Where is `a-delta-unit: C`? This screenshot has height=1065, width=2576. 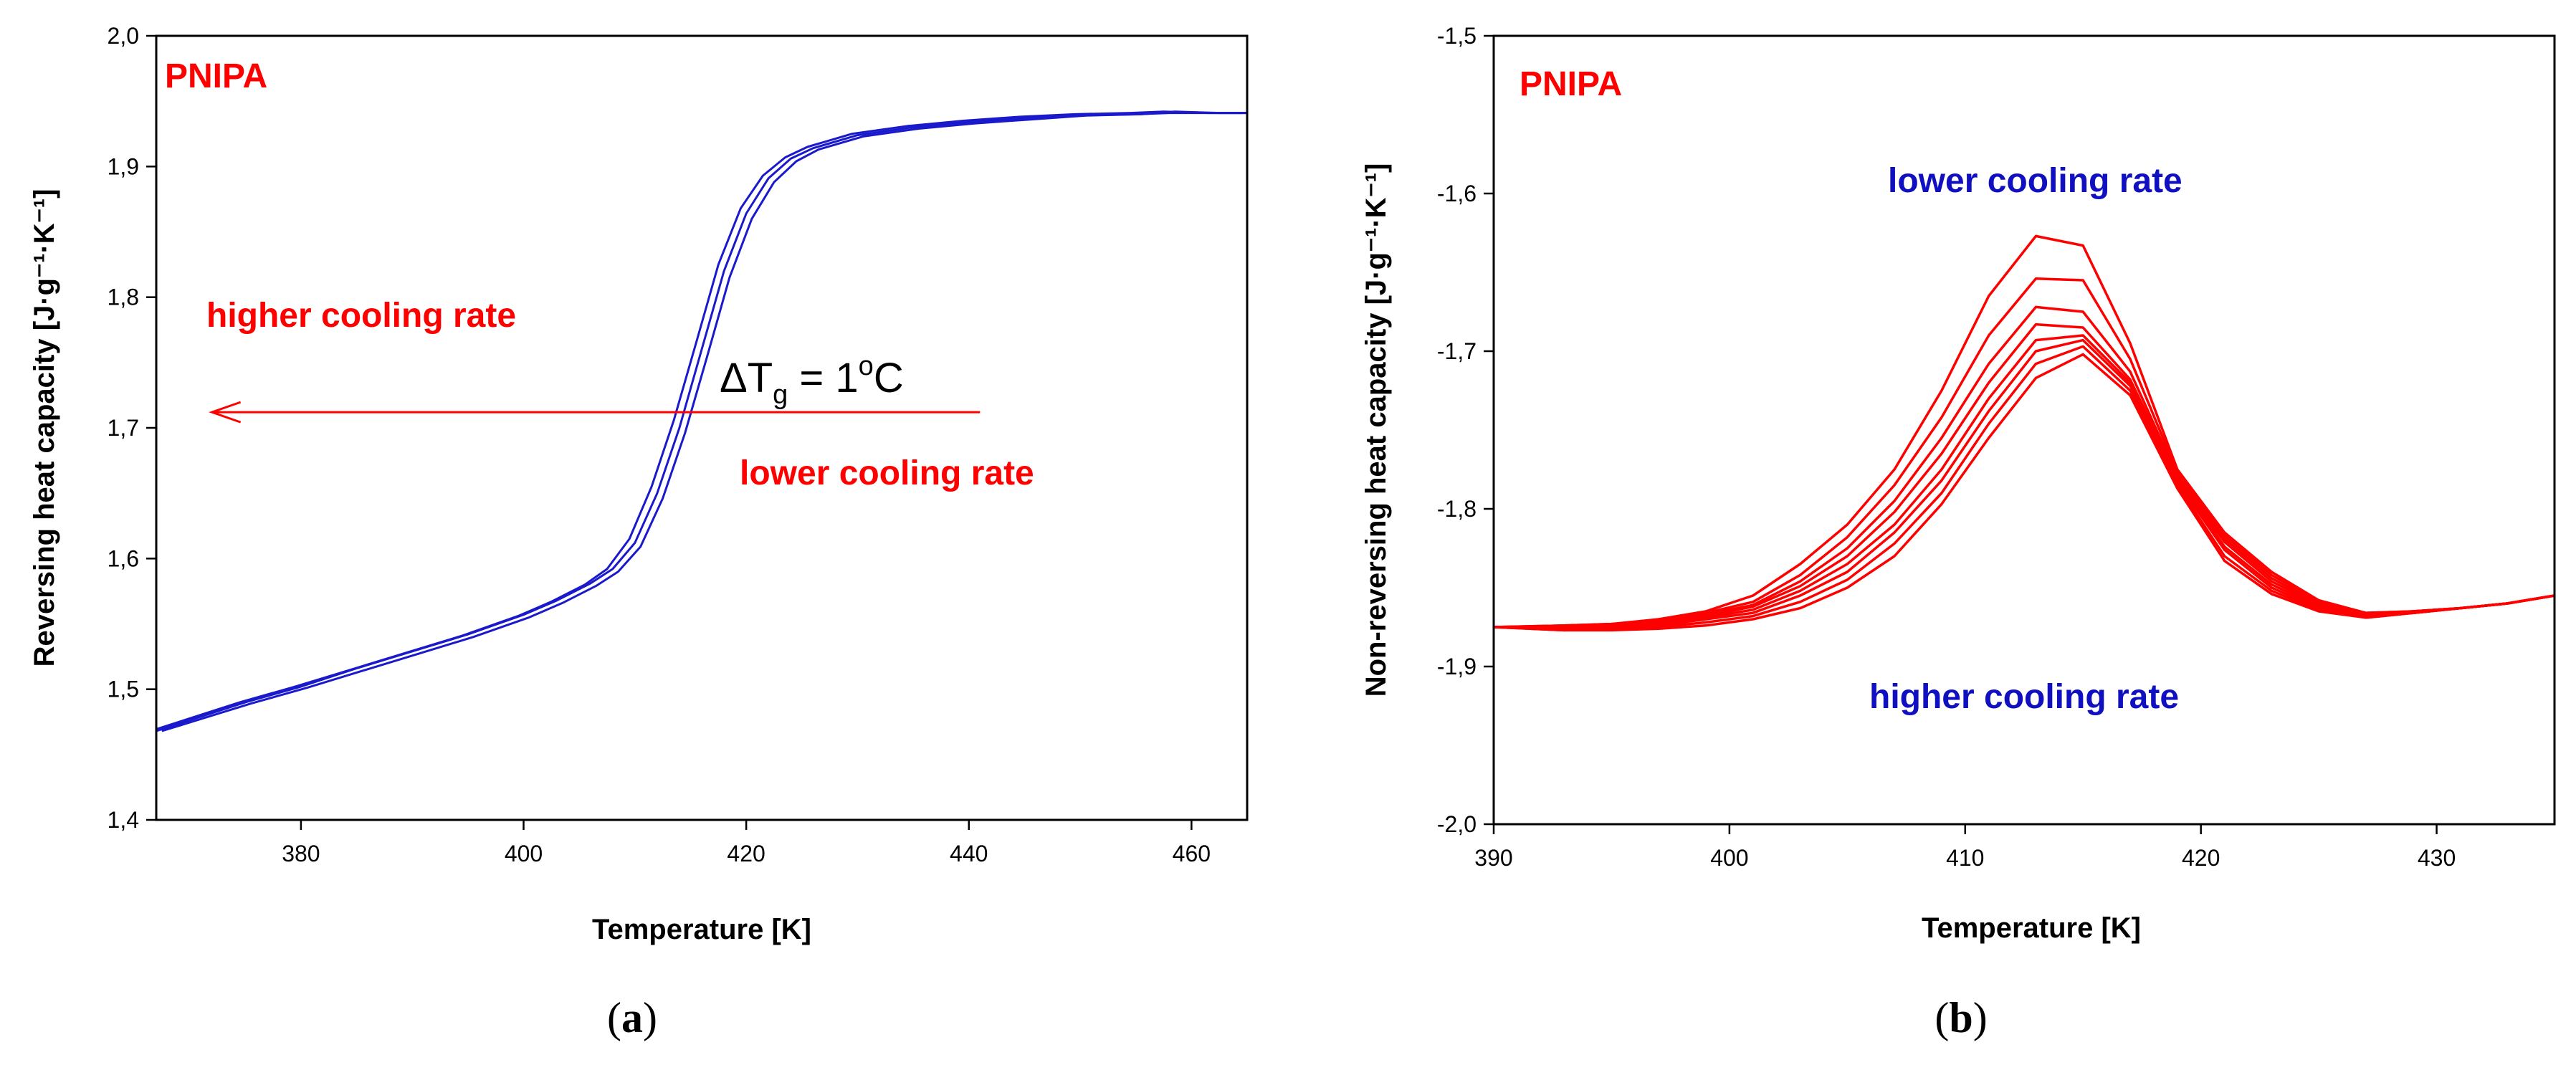 a-delta-unit: C is located at coordinates (889, 378).